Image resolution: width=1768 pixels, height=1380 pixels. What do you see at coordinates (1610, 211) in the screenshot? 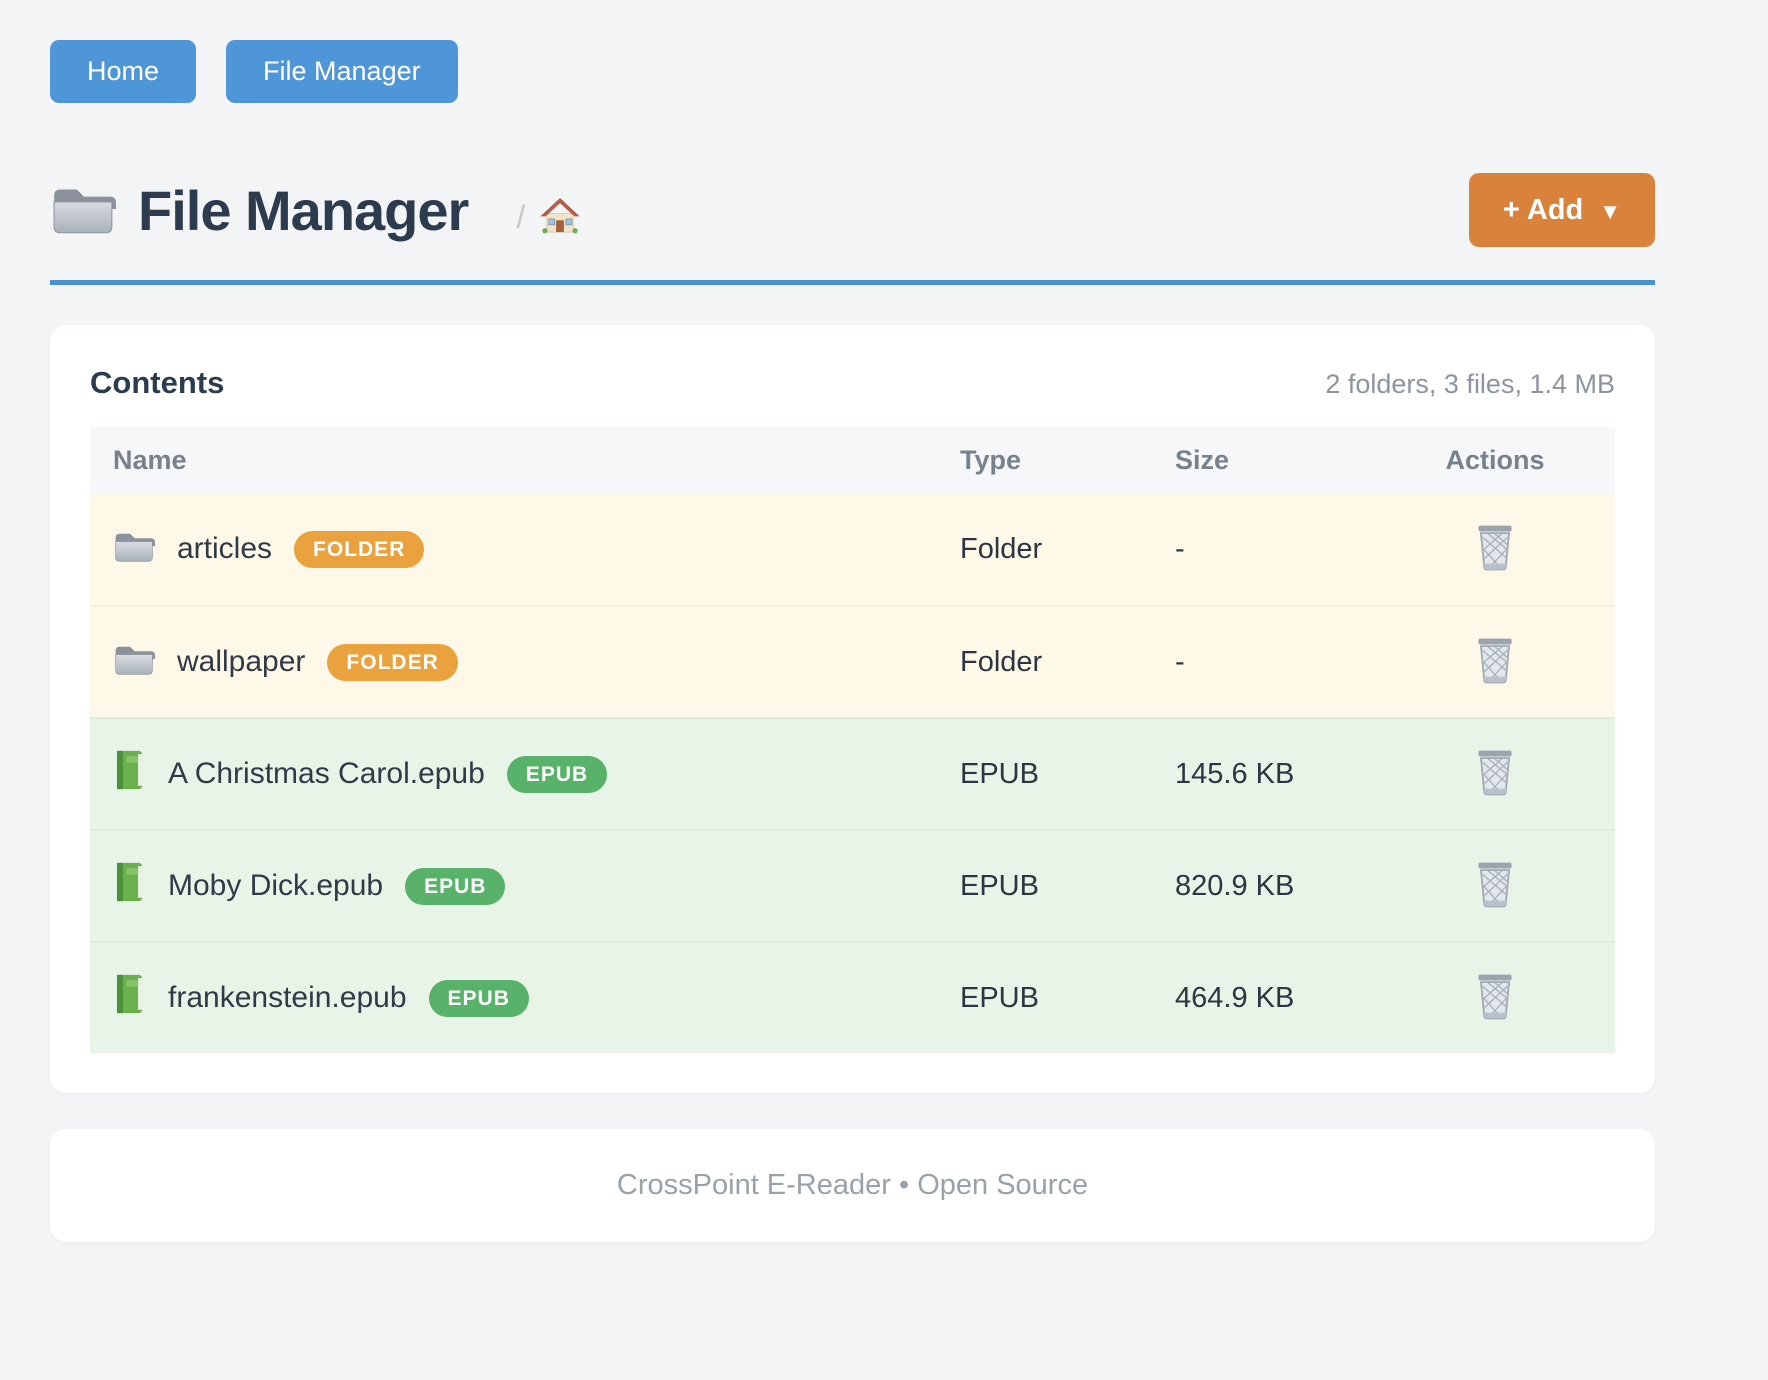
I see `caret-down-icon: ▼` at bounding box center [1610, 211].